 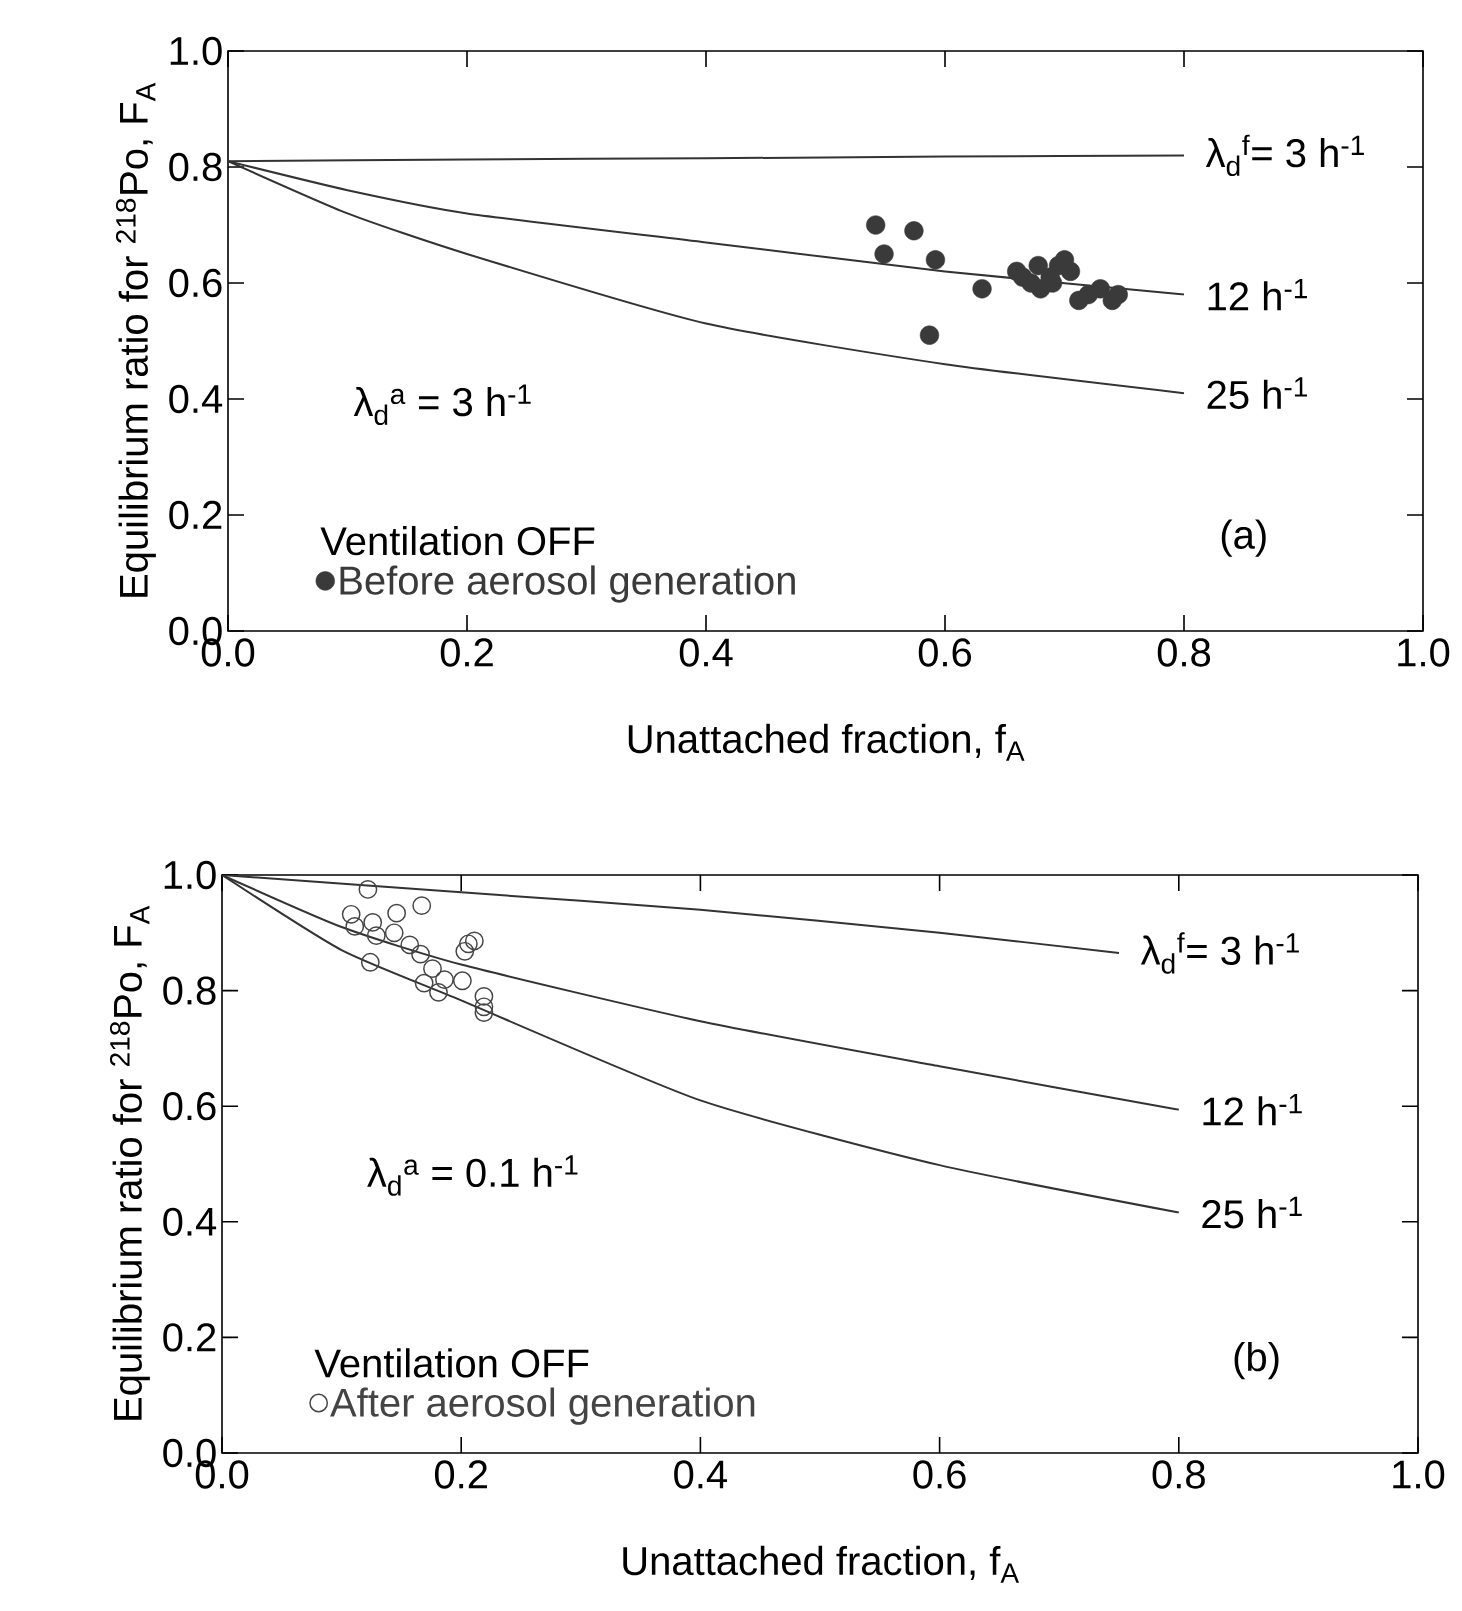 I want to click on legend-label: After aerosol generation, so click(x=542, y=1406).